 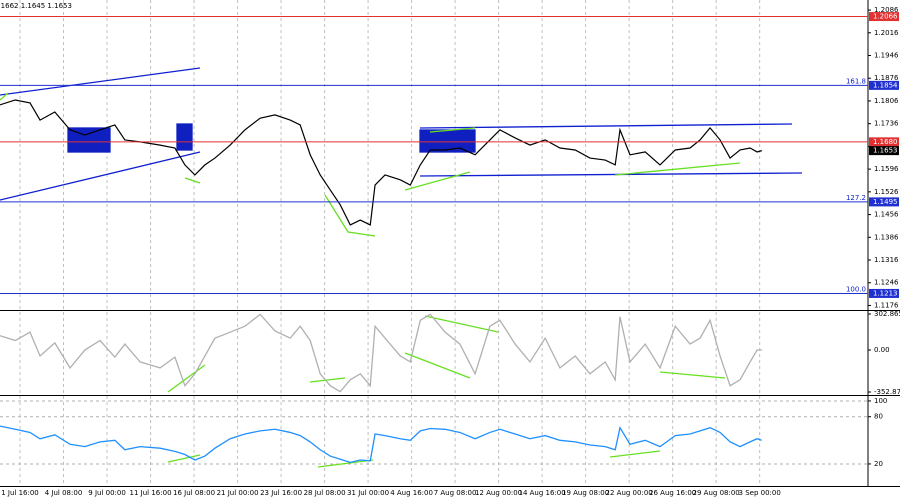 What do you see at coordinates (585, 493) in the screenshot?
I see `x-tick-label: 19 Aug 08:00` at bounding box center [585, 493].